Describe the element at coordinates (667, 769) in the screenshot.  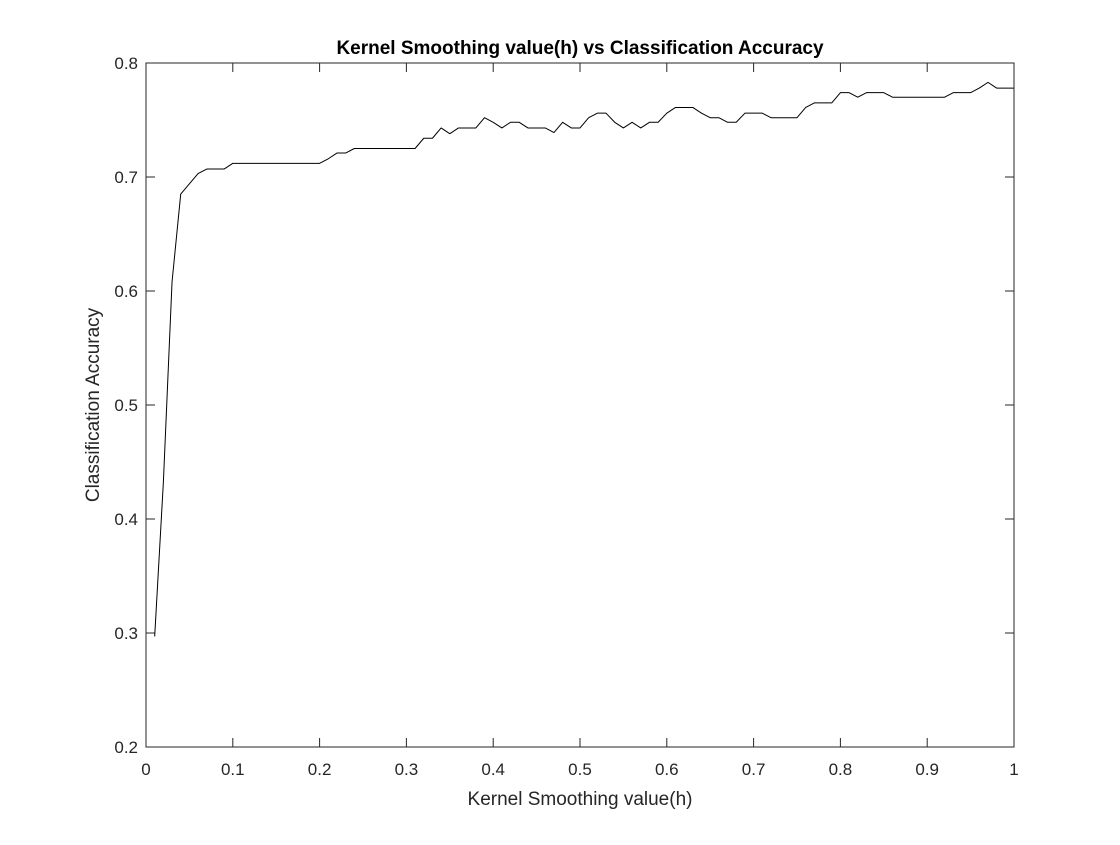
I see `x-tick-label: 0.6` at that location.